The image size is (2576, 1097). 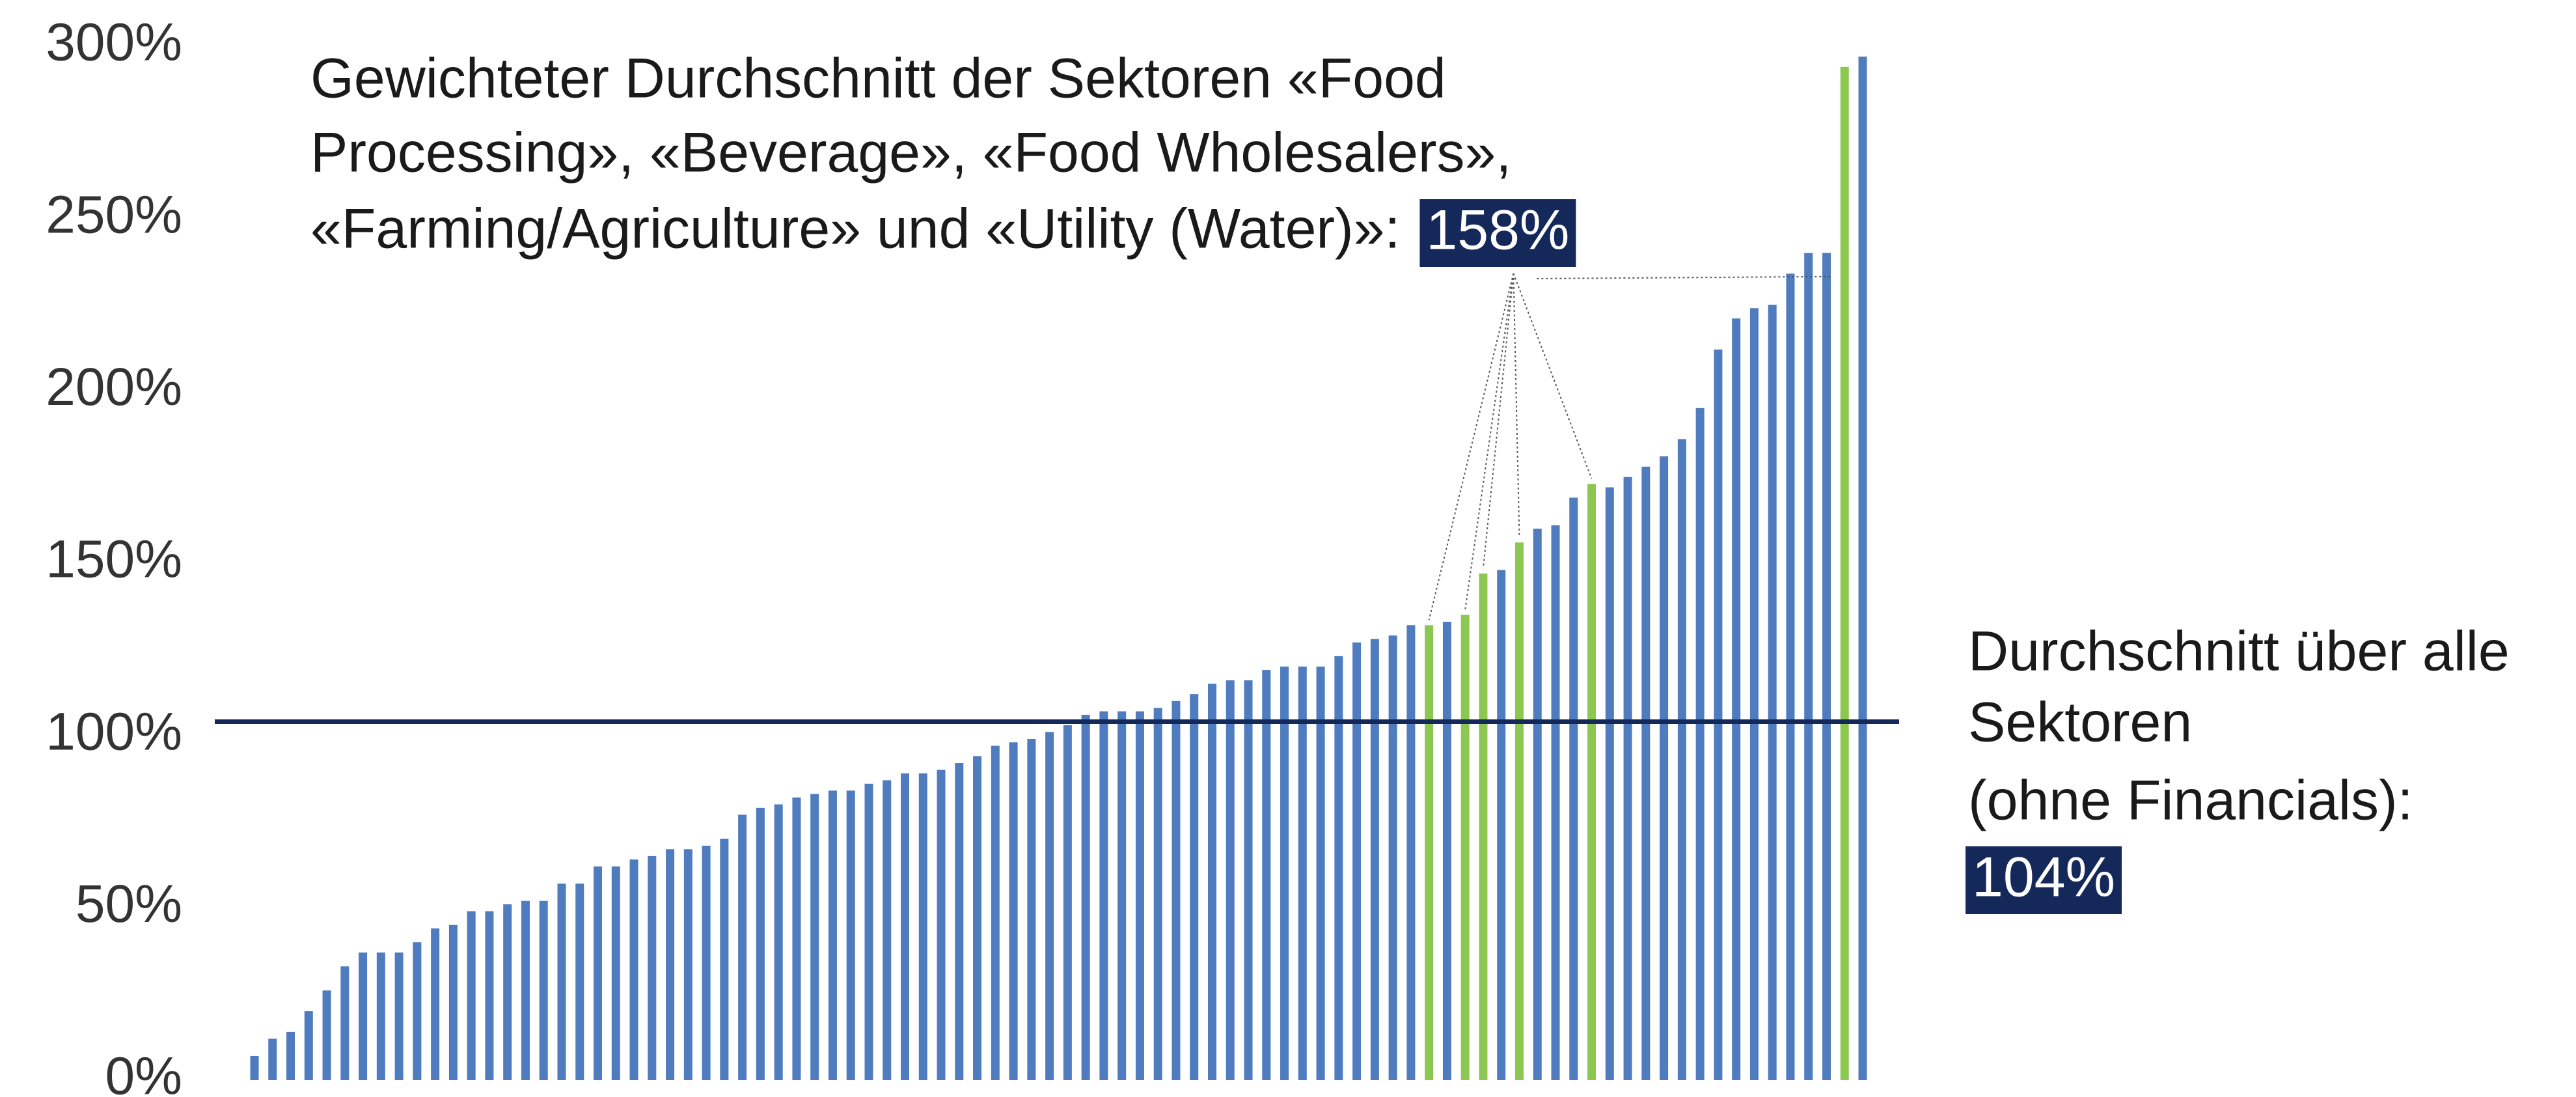 I want to click on y-tick-label: 300%, so click(x=114, y=42).